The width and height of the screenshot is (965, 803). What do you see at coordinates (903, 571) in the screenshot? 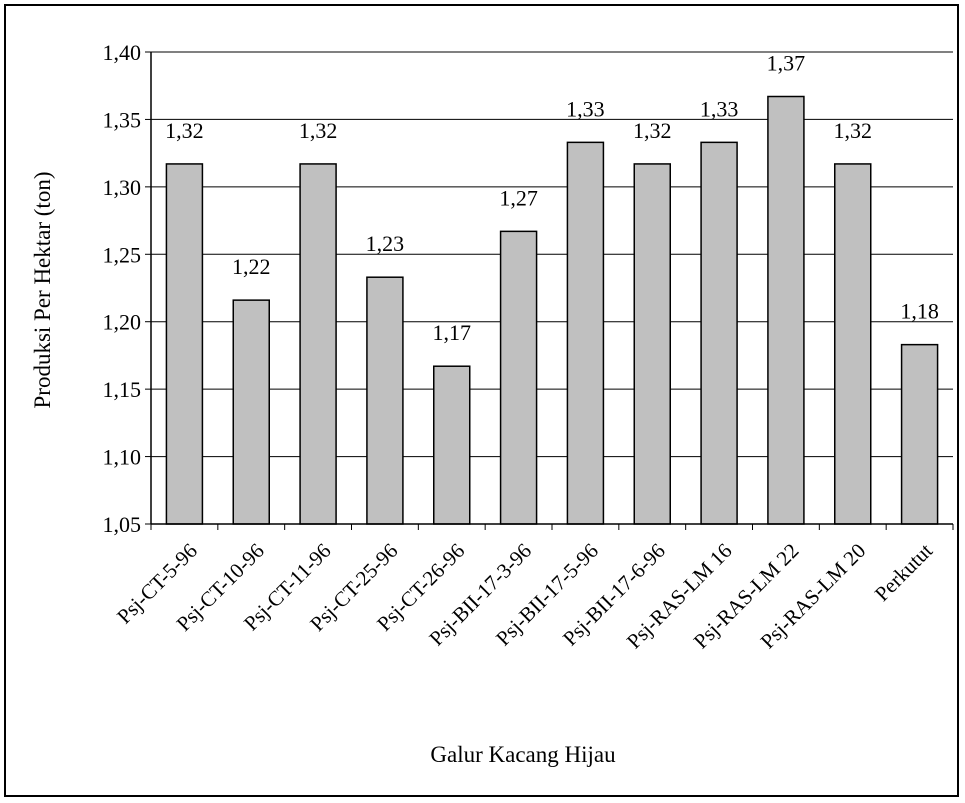
I see `category-label: Perkutut` at bounding box center [903, 571].